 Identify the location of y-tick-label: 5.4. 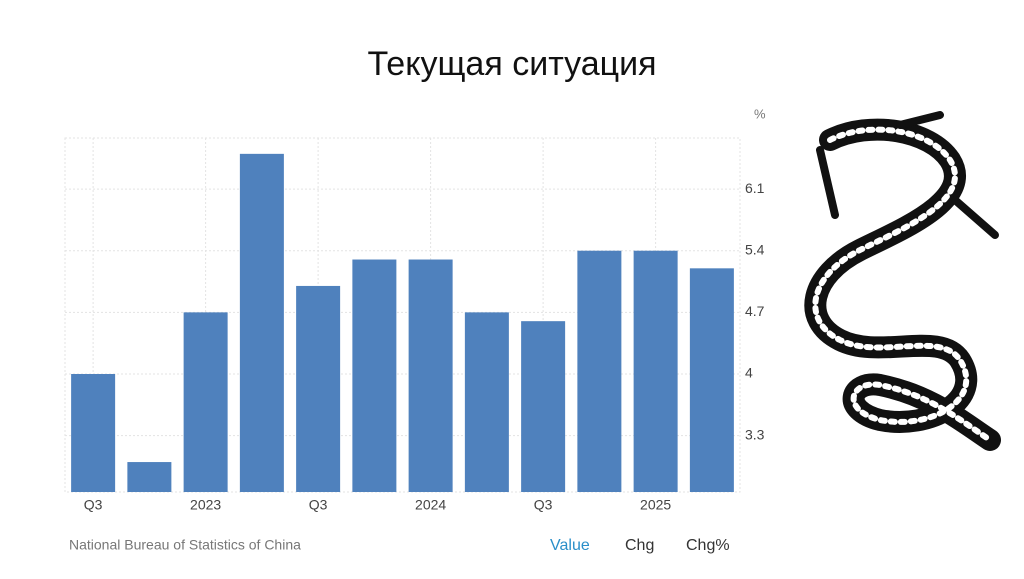
(755, 249).